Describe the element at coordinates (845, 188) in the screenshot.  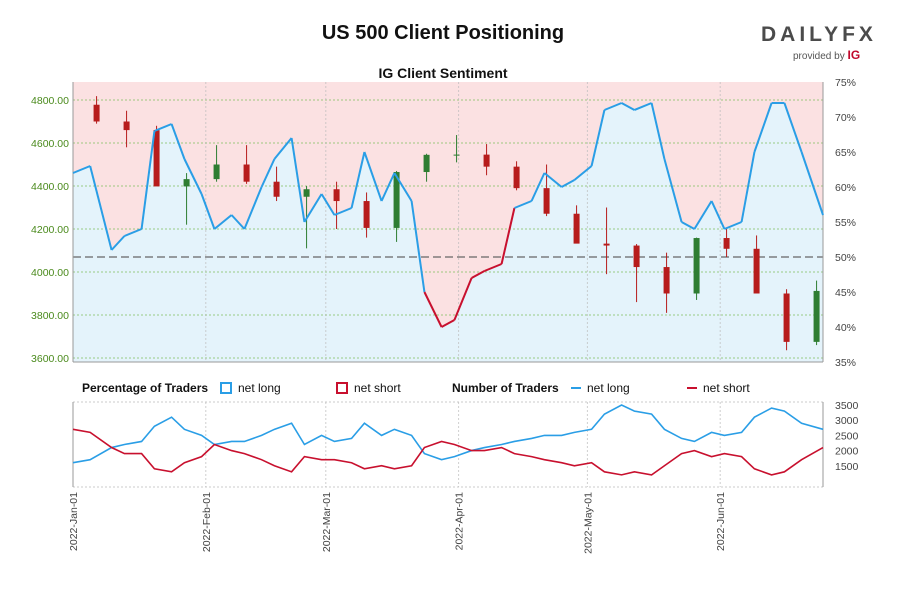
I see `pct-tick-label: 60%` at that location.